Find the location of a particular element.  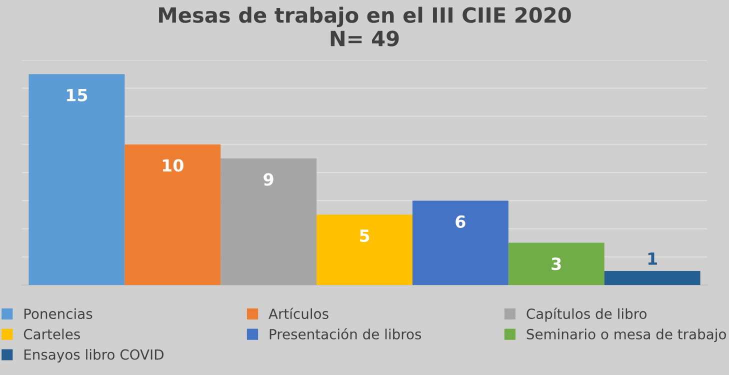

data-label: 3 is located at coordinates (556, 264).